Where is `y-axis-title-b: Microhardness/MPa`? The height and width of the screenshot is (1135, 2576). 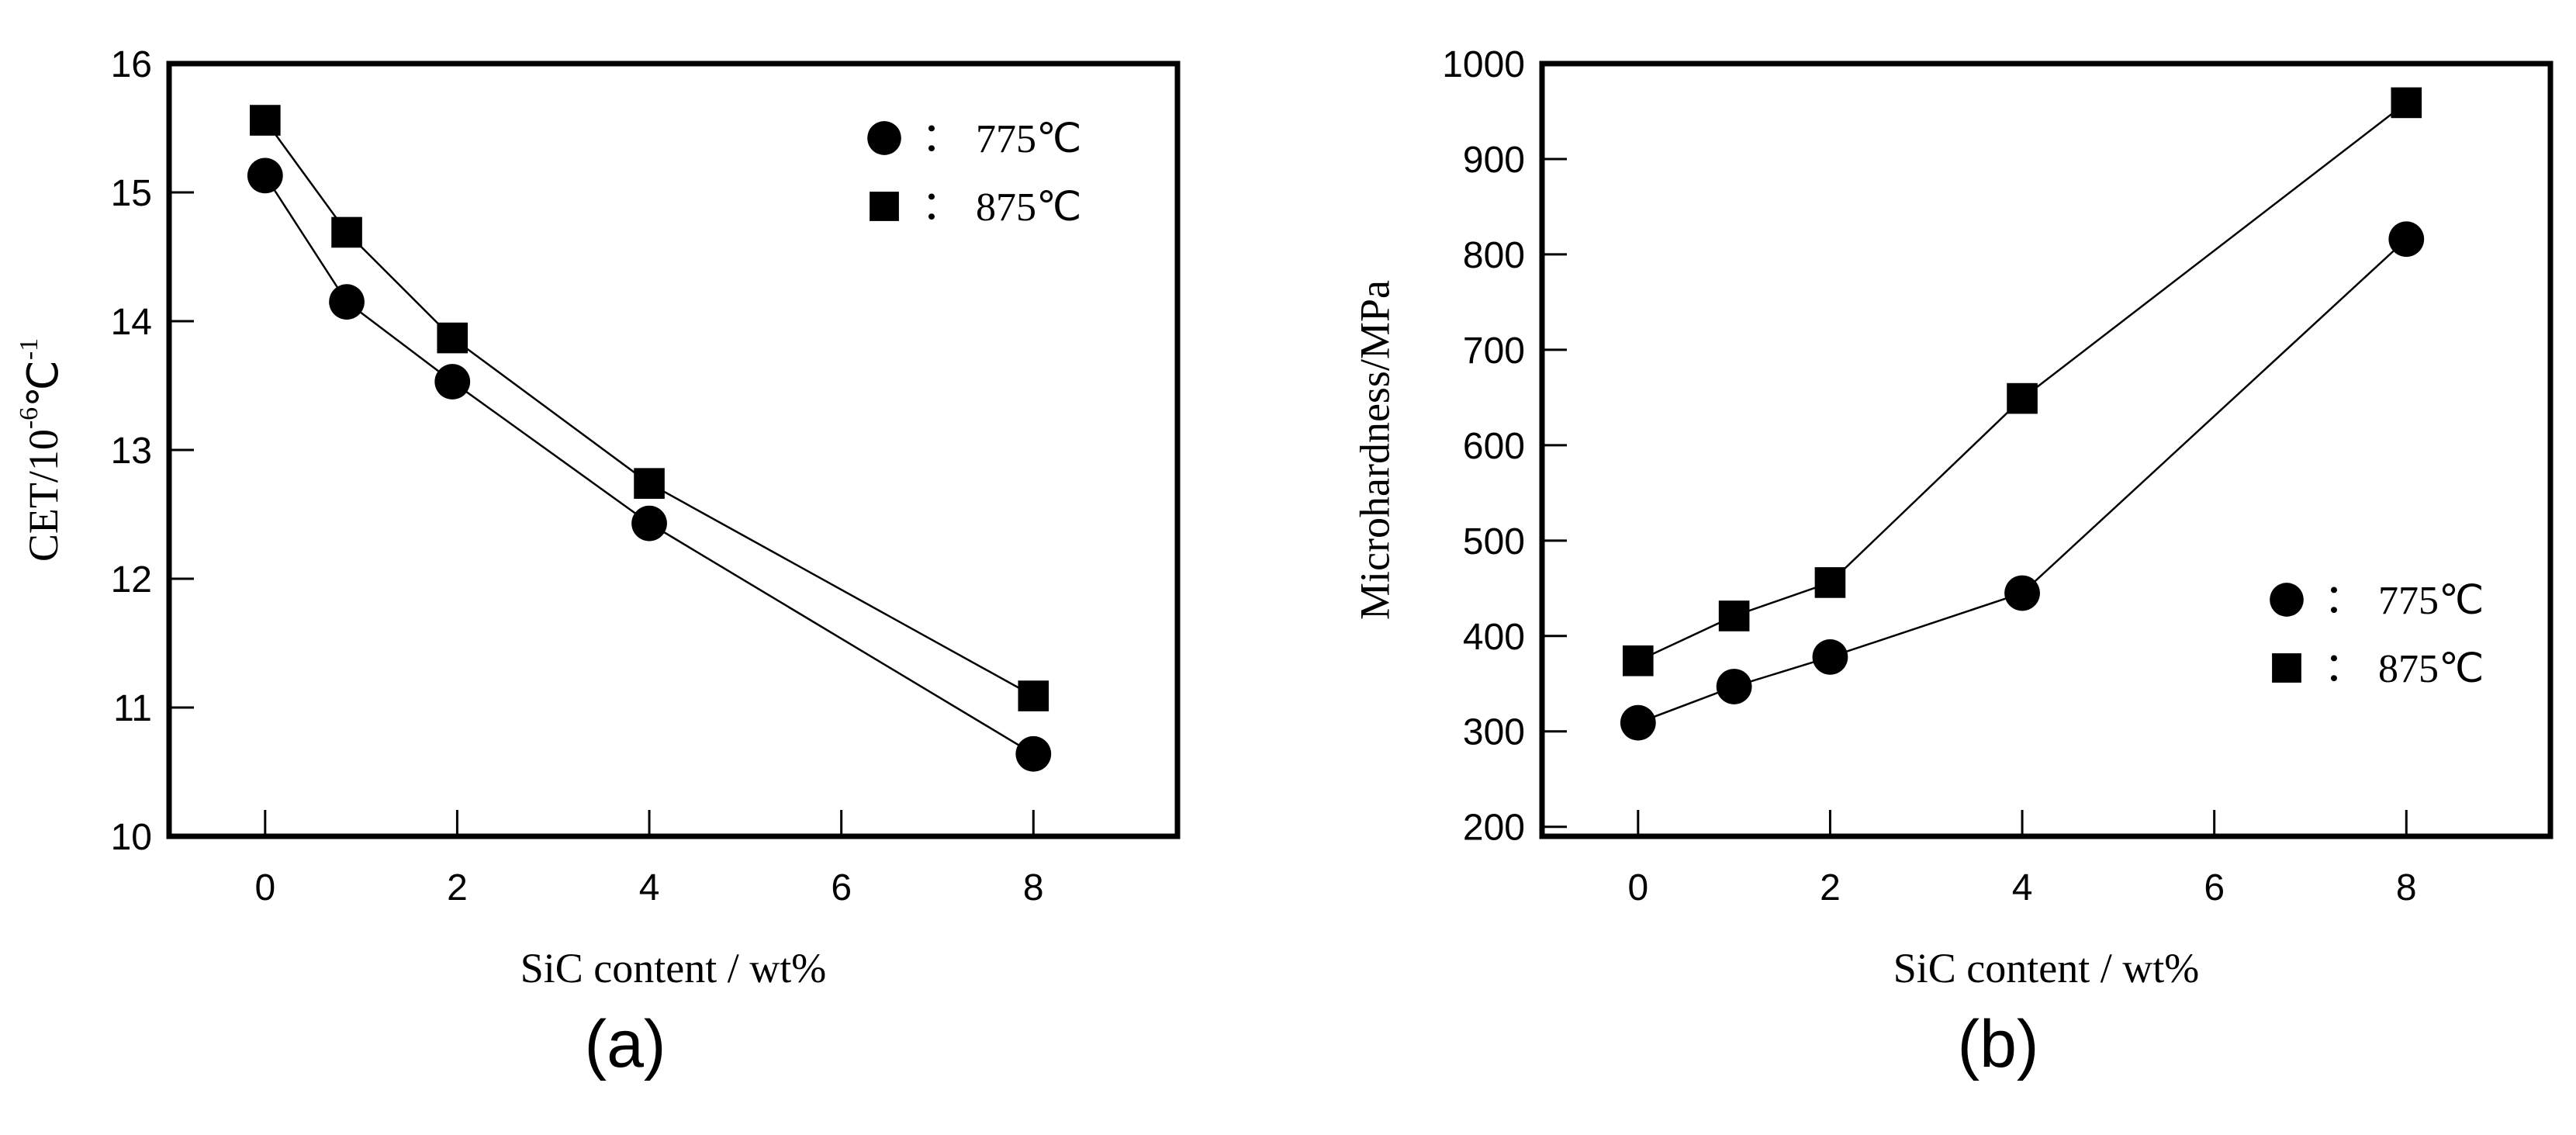 y-axis-title-b: Microhardness/MPa is located at coordinates (1374, 450).